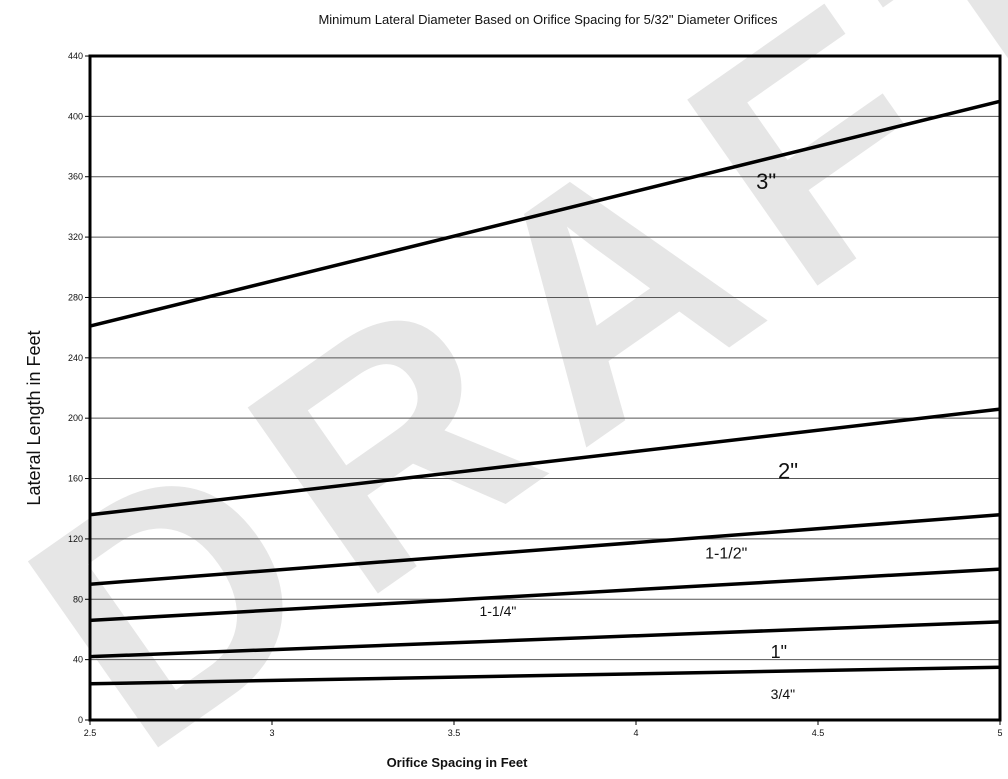  I want to click on series-label: 1-1/4", so click(497, 611).